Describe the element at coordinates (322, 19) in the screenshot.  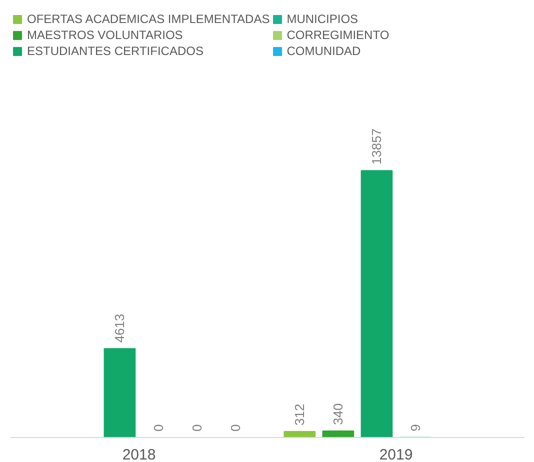
I see `legend-label: MUNICIPIOS` at that location.